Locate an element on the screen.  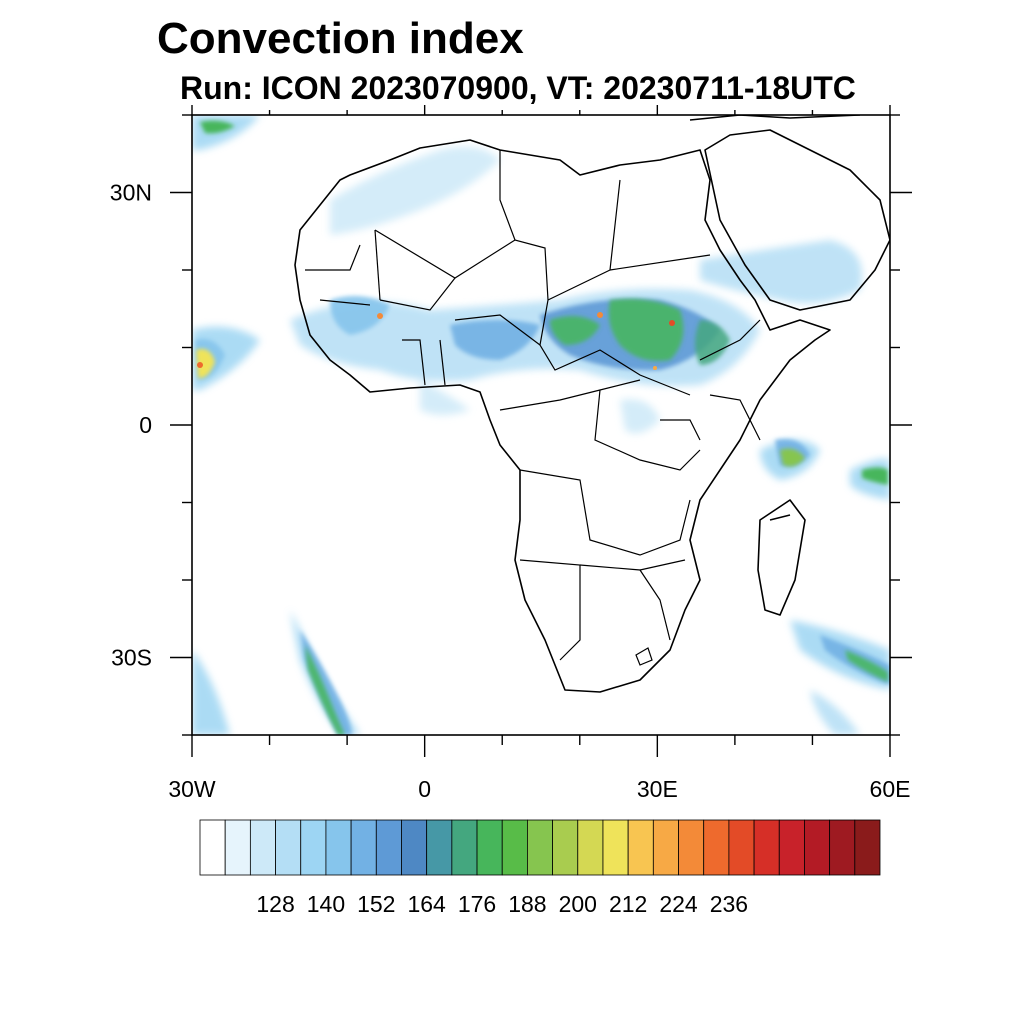
chart-subtitle: Run: ICON 2023070900, VT: 20230711-18UTC is located at coordinates (518, 88).